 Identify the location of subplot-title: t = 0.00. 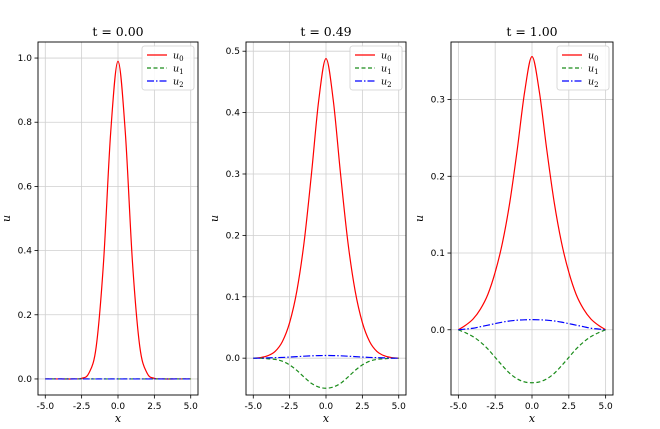
(117, 31).